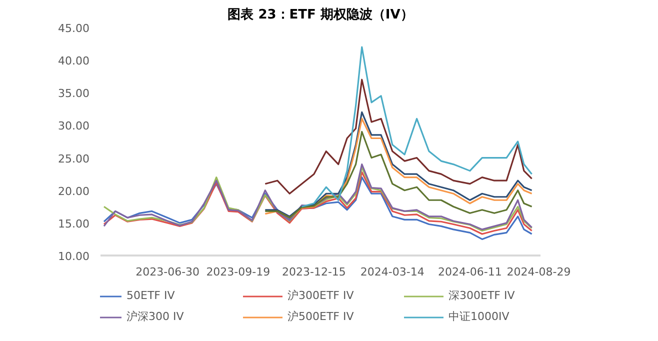  What do you see at coordinates (398, 136) in the screenshot?
I see `line-series` at bounding box center [398, 136].